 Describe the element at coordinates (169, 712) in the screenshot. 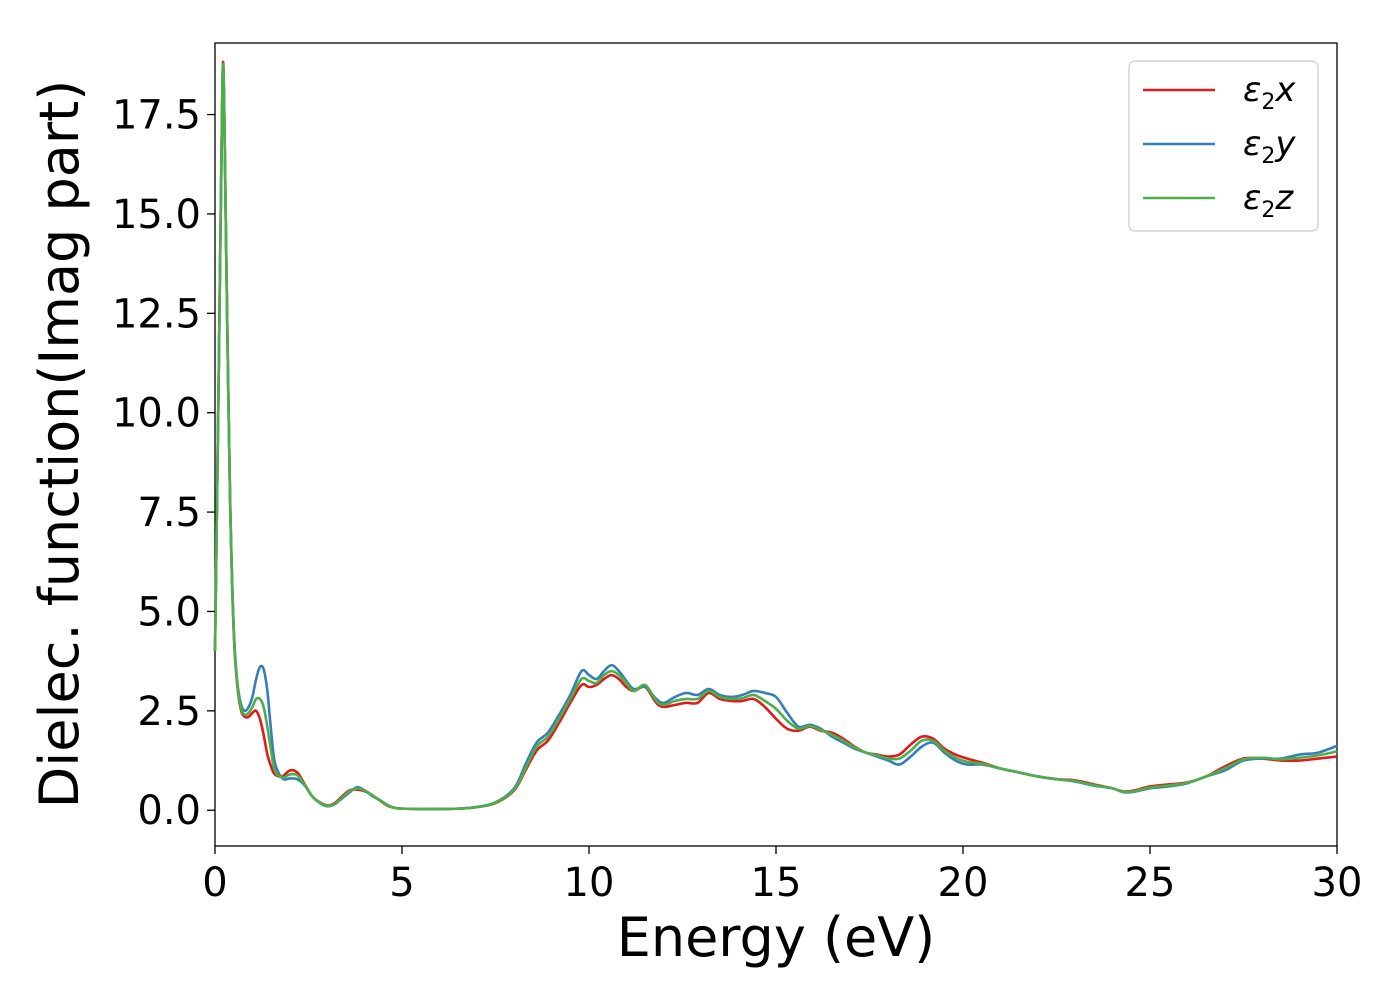

I see `y-tick-label: 2.5` at that location.